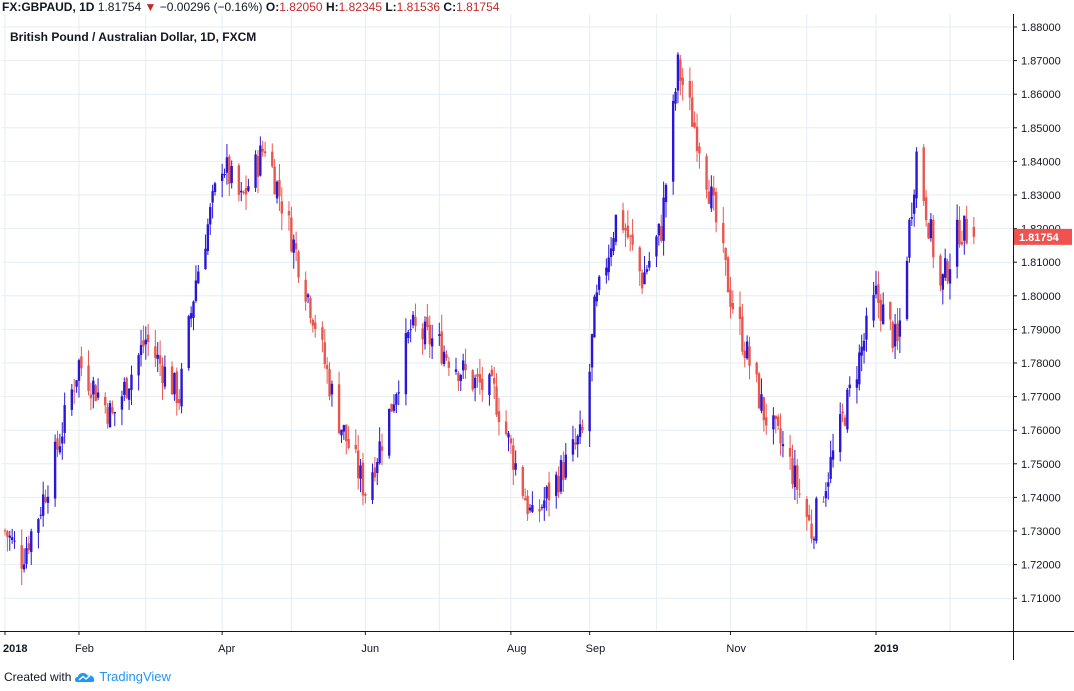  Describe the element at coordinates (85, 677) in the screenshot. I see `tradingview-cloud-icon` at that location.